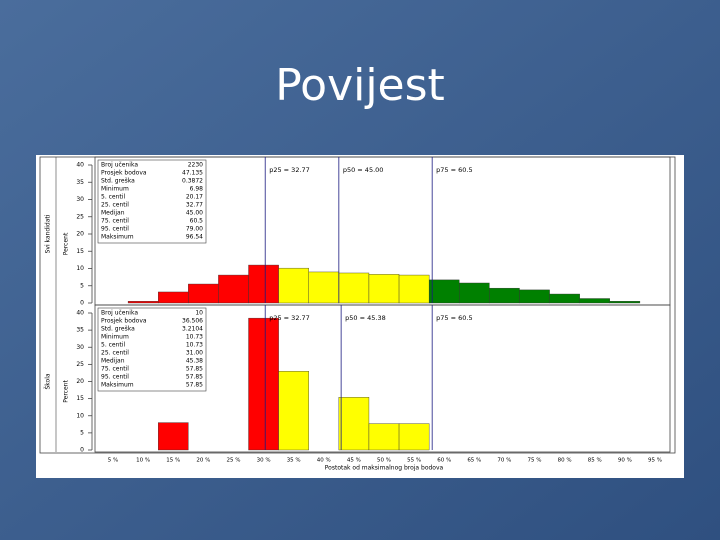 The height and width of the screenshot is (544, 720). I want to click on x-tick-label: 40 %, so click(324, 461).